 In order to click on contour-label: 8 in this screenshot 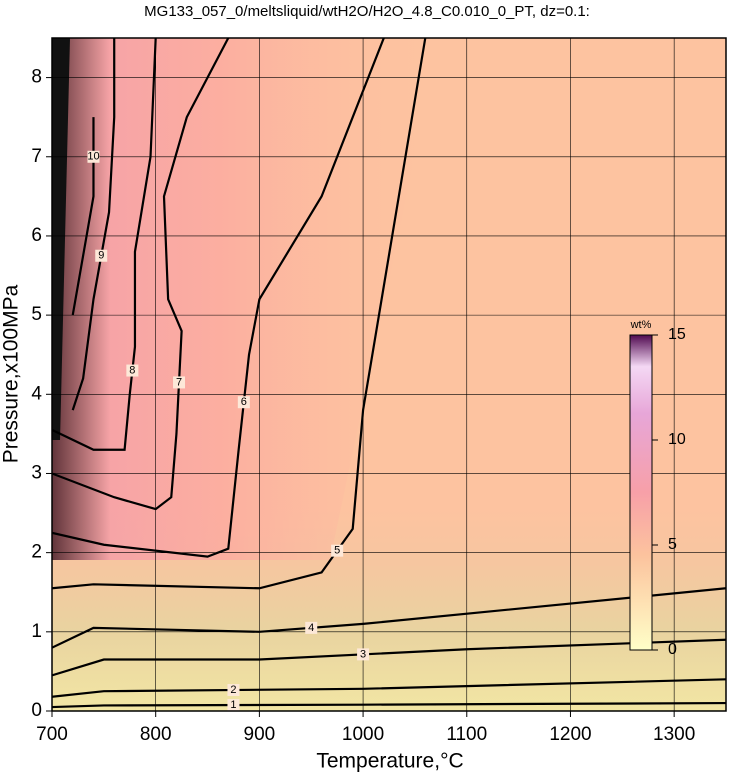, I will do `click(132, 370)`.